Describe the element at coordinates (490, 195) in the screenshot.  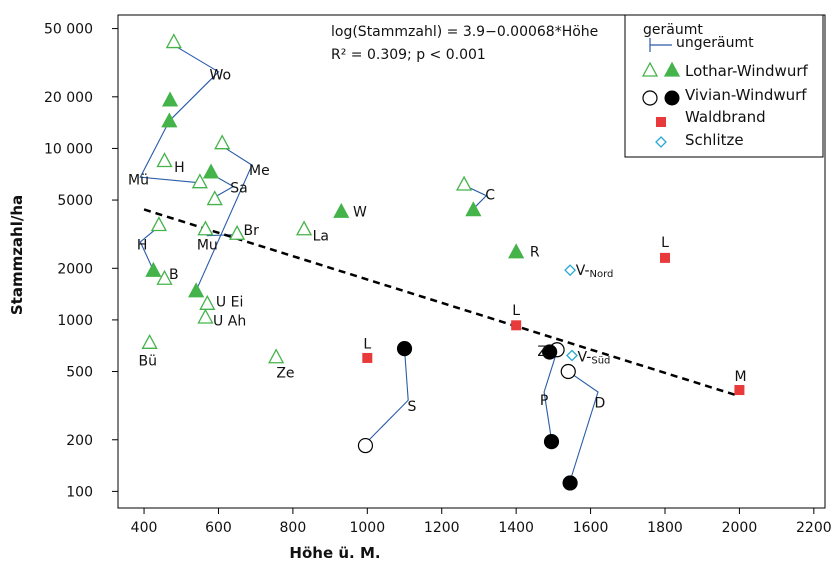
I see `site-label: C` at that location.